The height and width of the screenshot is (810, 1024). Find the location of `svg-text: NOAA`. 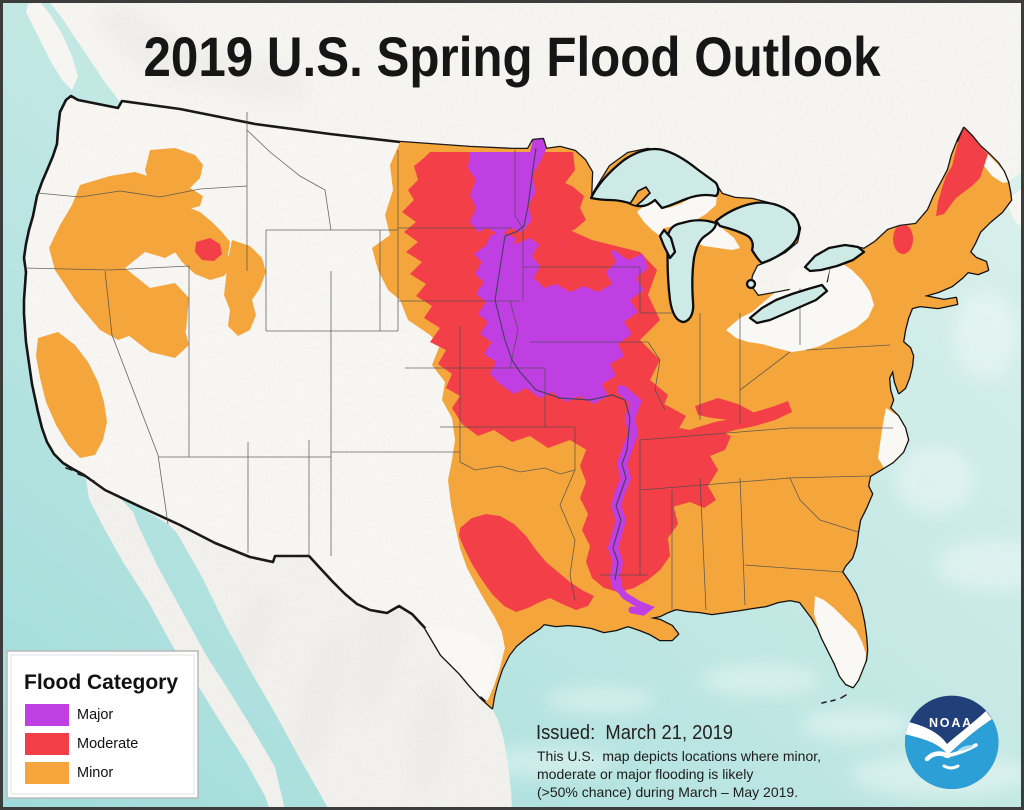

svg-text: NOAA is located at coordinates (951, 723).